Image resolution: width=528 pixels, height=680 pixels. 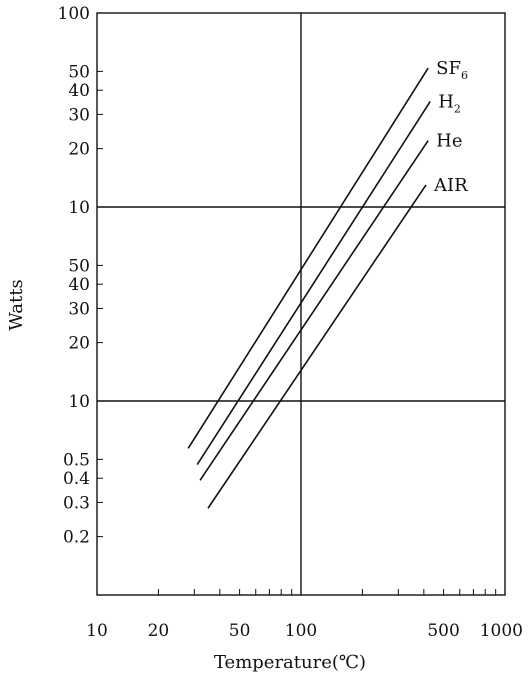 What do you see at coordinates (159, 631) in the screenshot?
I see `x-tick-label: 20` at bounding box center [159, 631].